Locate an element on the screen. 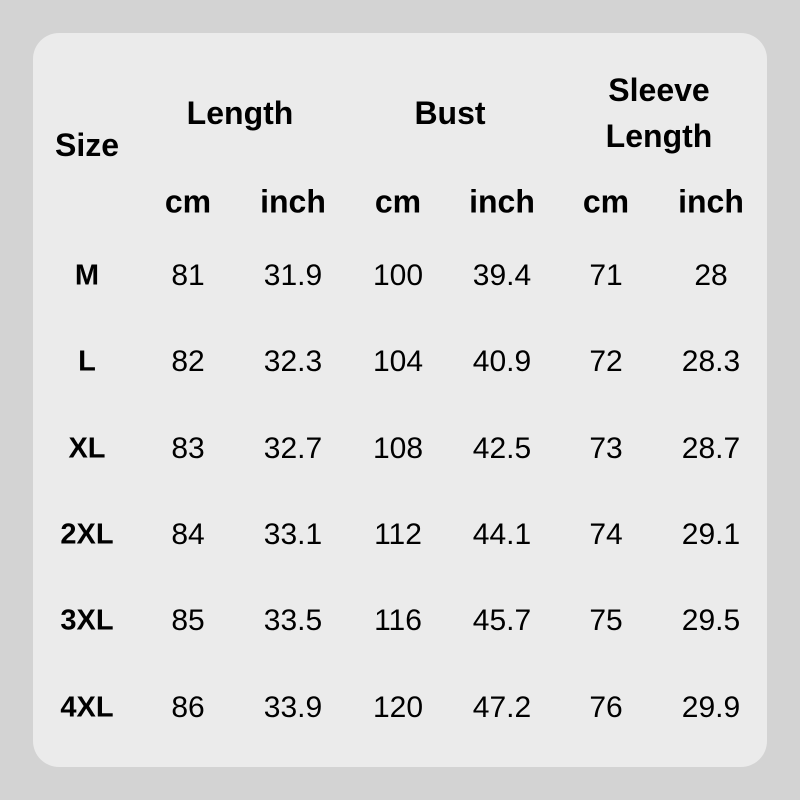 Image resolution: width=800 pixels, height=800 pixels. table-cell: 32.3 is located at coordinates (293, 361).